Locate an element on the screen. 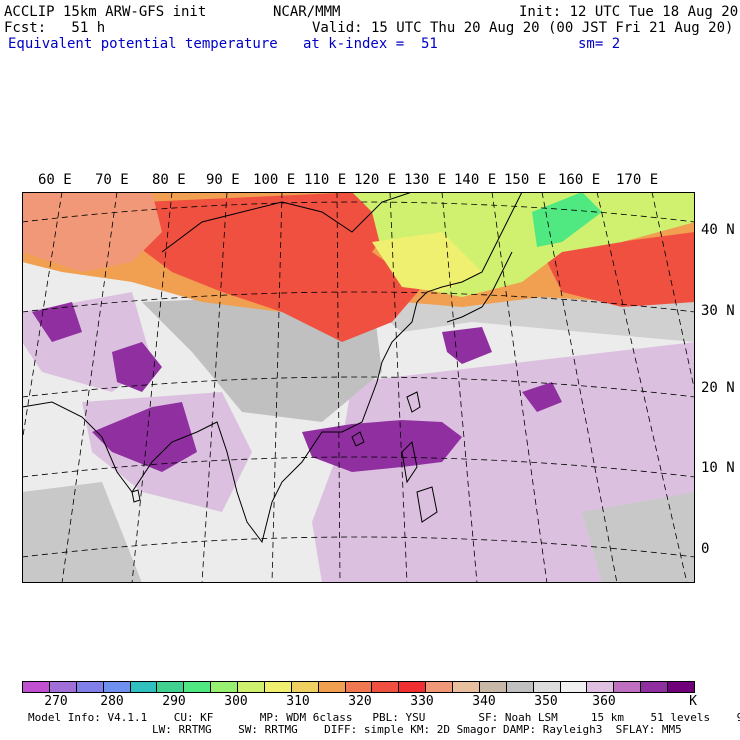 Image resolution: width=740 pixels, height=740 pixels. lon-label: 80 E is located at coordinates (169, 180).